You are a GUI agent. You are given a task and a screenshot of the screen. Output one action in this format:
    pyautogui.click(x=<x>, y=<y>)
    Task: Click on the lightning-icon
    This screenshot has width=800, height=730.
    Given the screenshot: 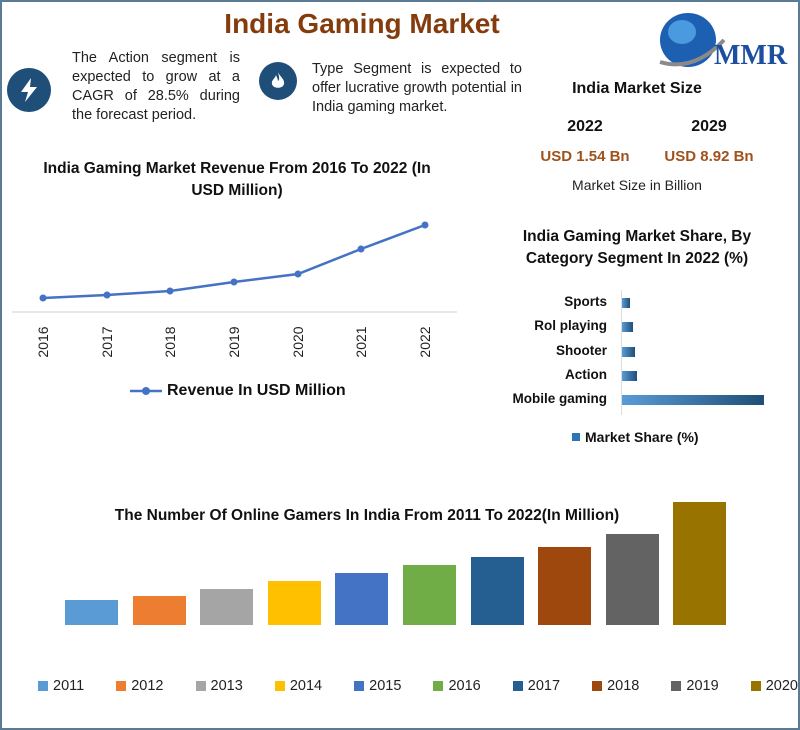 What is the action you would take?
    pyautogui.click(x=29, y=90)
    